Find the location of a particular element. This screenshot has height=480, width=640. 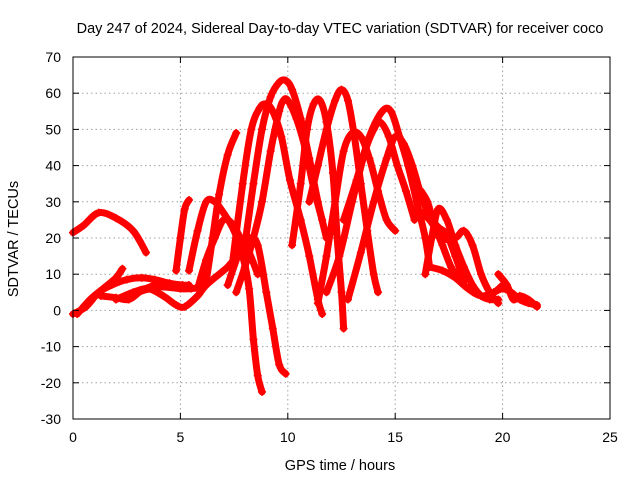

y-tick-label: 0 is located at coordinates (57, 310).